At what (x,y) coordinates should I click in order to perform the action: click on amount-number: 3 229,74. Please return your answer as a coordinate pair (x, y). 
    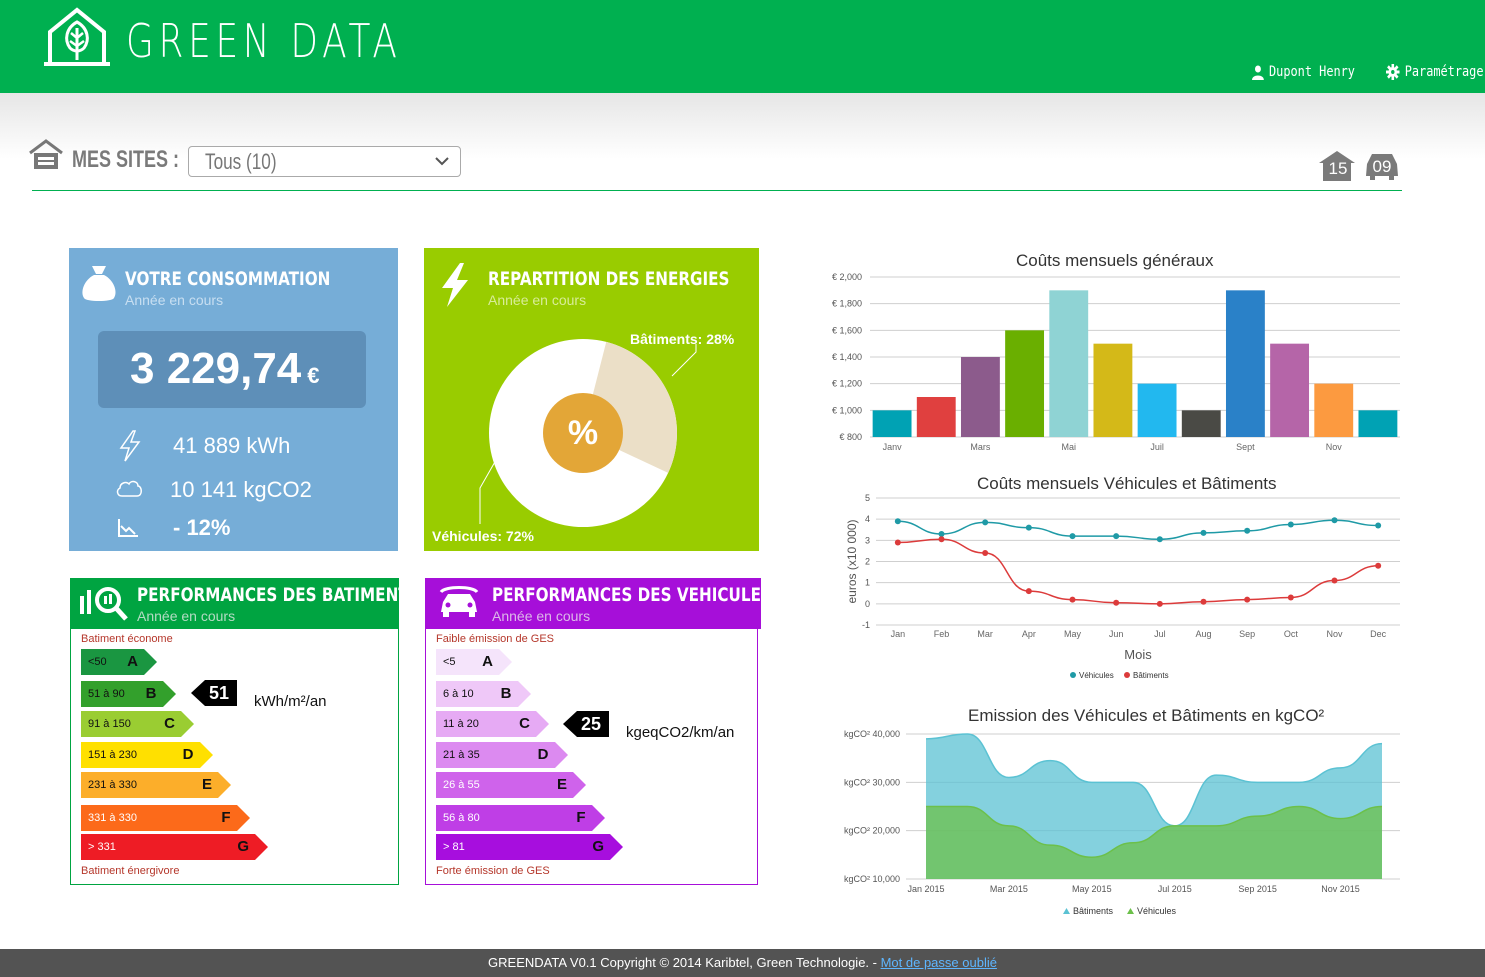
    Looking at the image, I should click on (216, 368).